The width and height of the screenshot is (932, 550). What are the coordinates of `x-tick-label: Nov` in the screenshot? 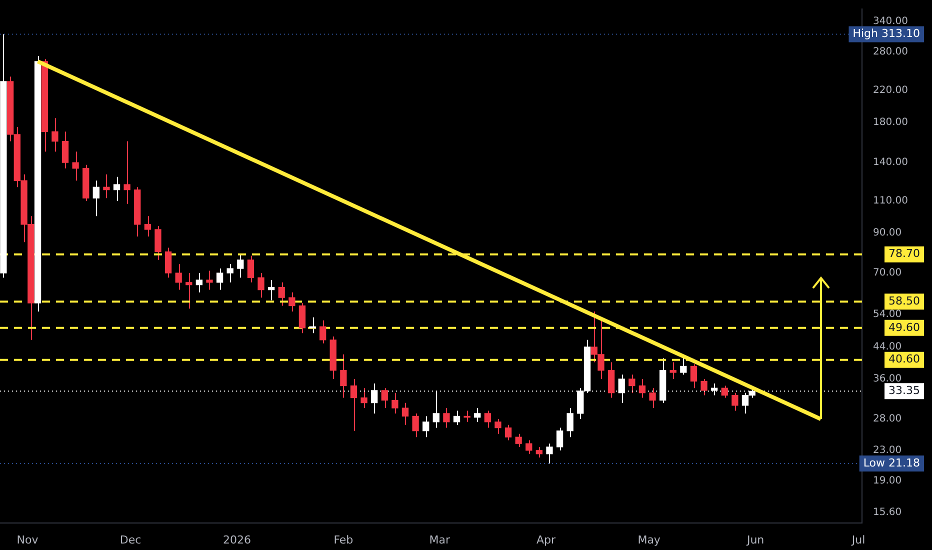 It's located at (27, 539).